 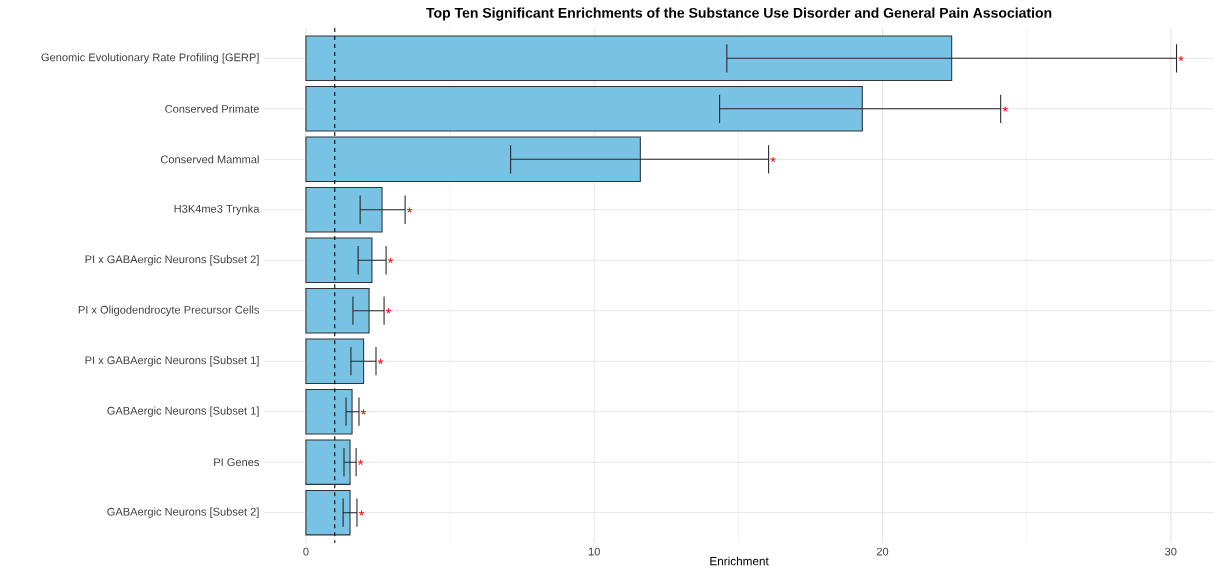 What do you see at coordinates (209, 159) in the screenshot?
I see `y-tick-label: Conserved Mammal` at bounding box center [209, 159].